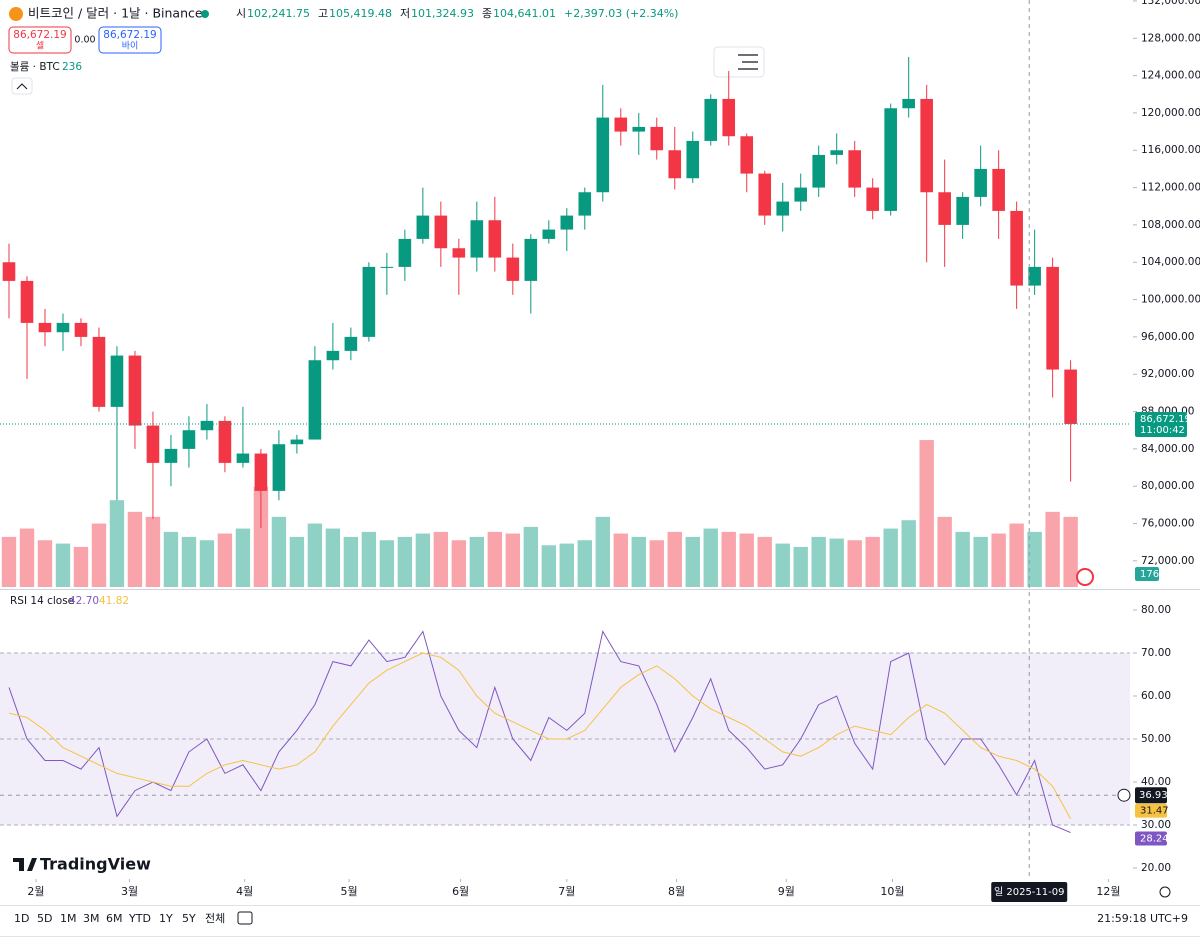 This screenshot has height=944, width=1200. I want to click on ohlc-label: 종, so click(487, 13).